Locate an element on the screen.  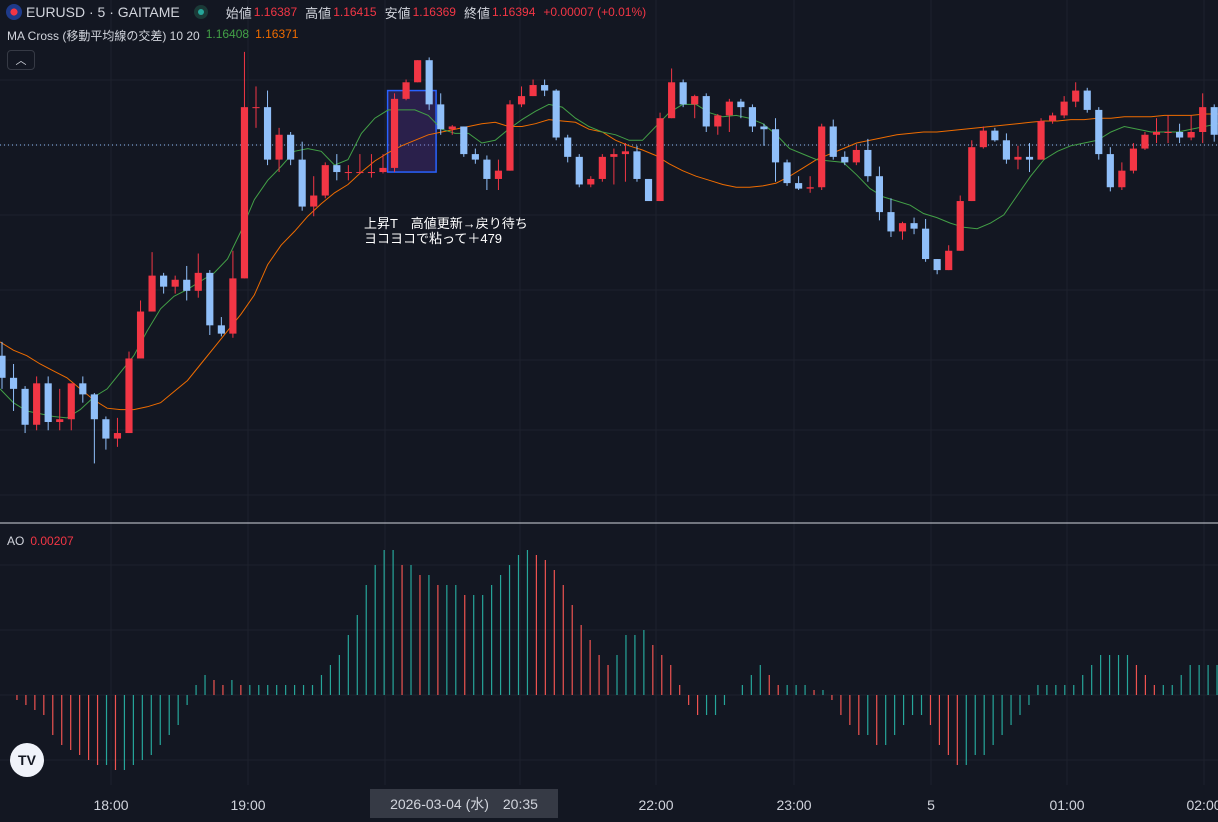
time-tick: 5 is located at coordinates (931, 805).